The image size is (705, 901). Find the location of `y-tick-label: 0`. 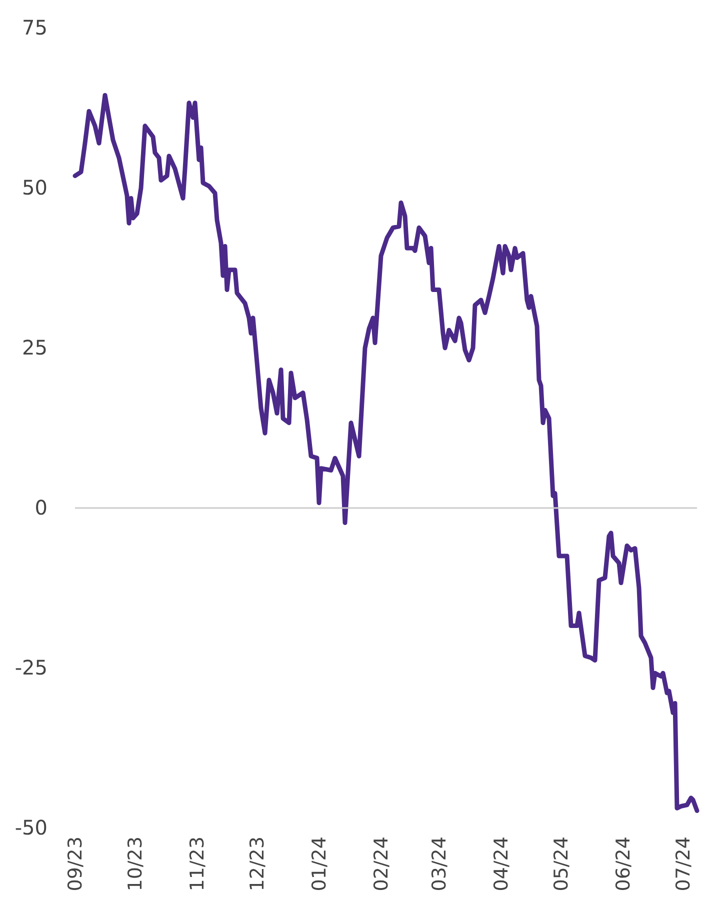

y-tick-label: 0 is located at coordinates (41, 508).